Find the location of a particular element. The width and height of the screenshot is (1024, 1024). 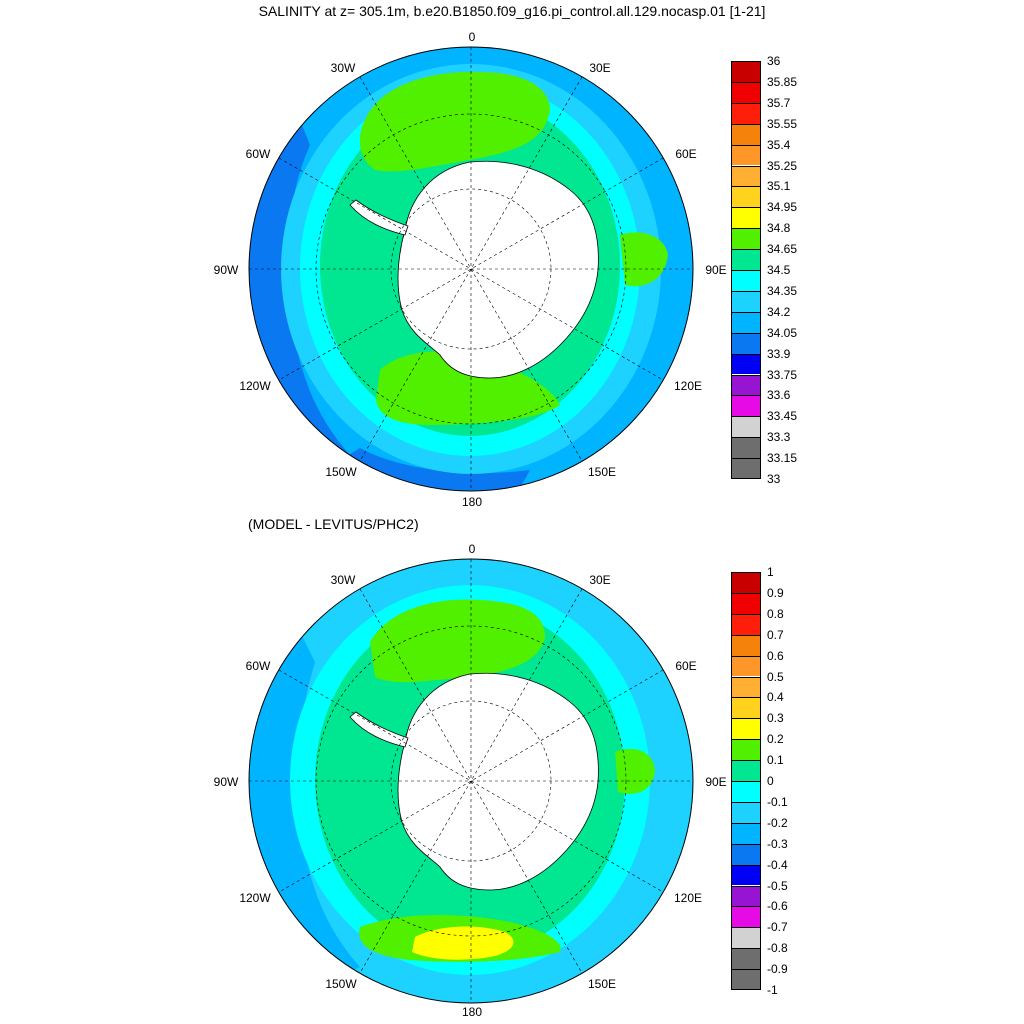

lon-label-120w: 120W is located at coordinates (255, 386).